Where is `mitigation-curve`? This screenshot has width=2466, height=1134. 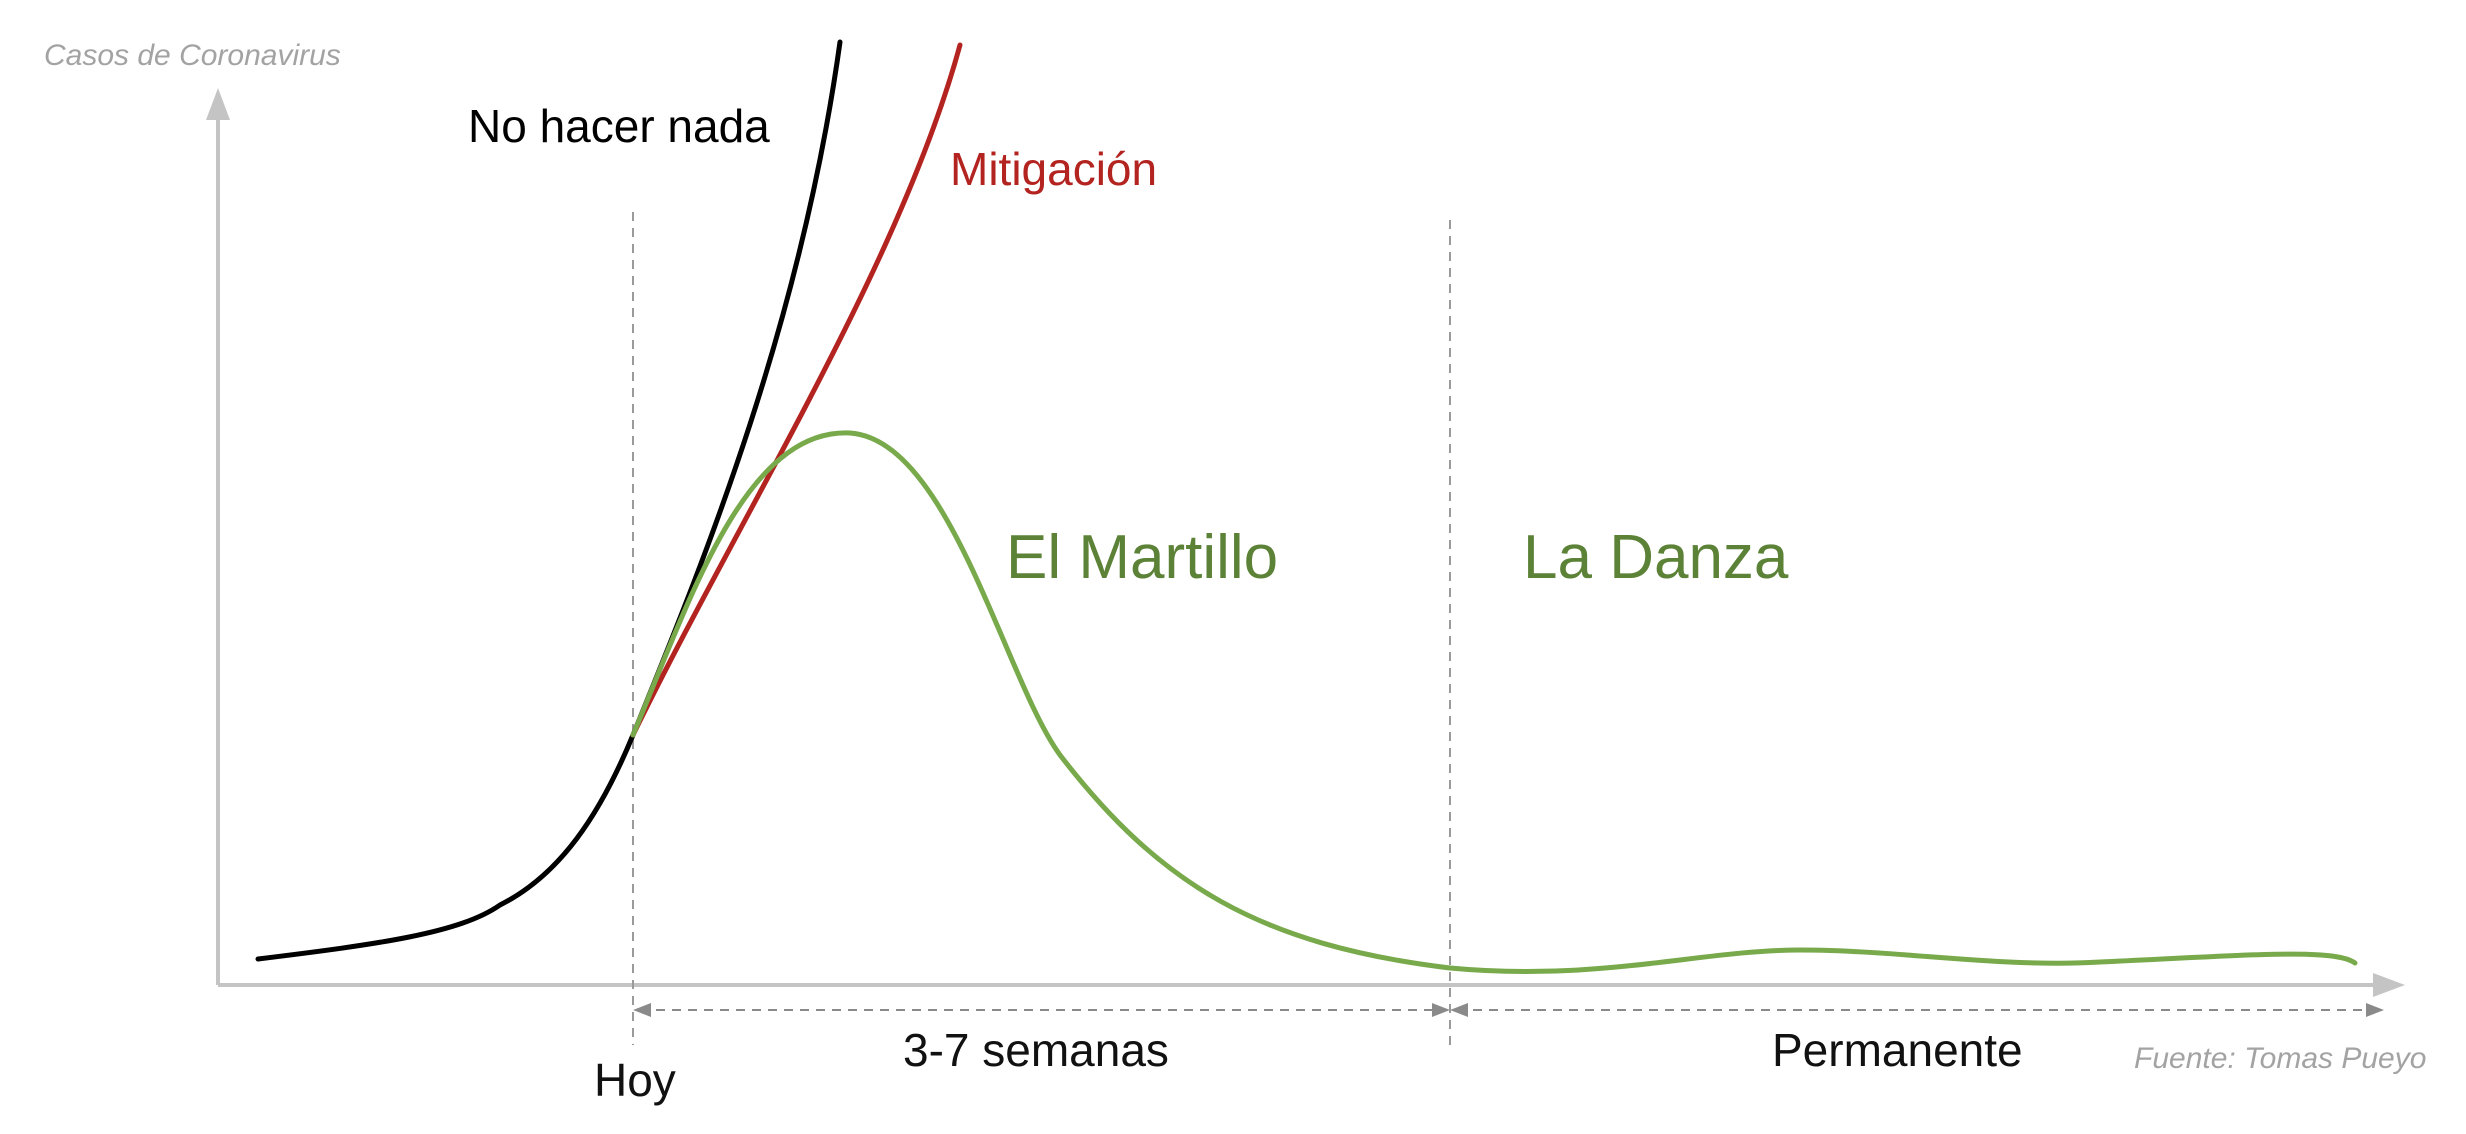
mitigation-curve is located at coordinates (796, 390).